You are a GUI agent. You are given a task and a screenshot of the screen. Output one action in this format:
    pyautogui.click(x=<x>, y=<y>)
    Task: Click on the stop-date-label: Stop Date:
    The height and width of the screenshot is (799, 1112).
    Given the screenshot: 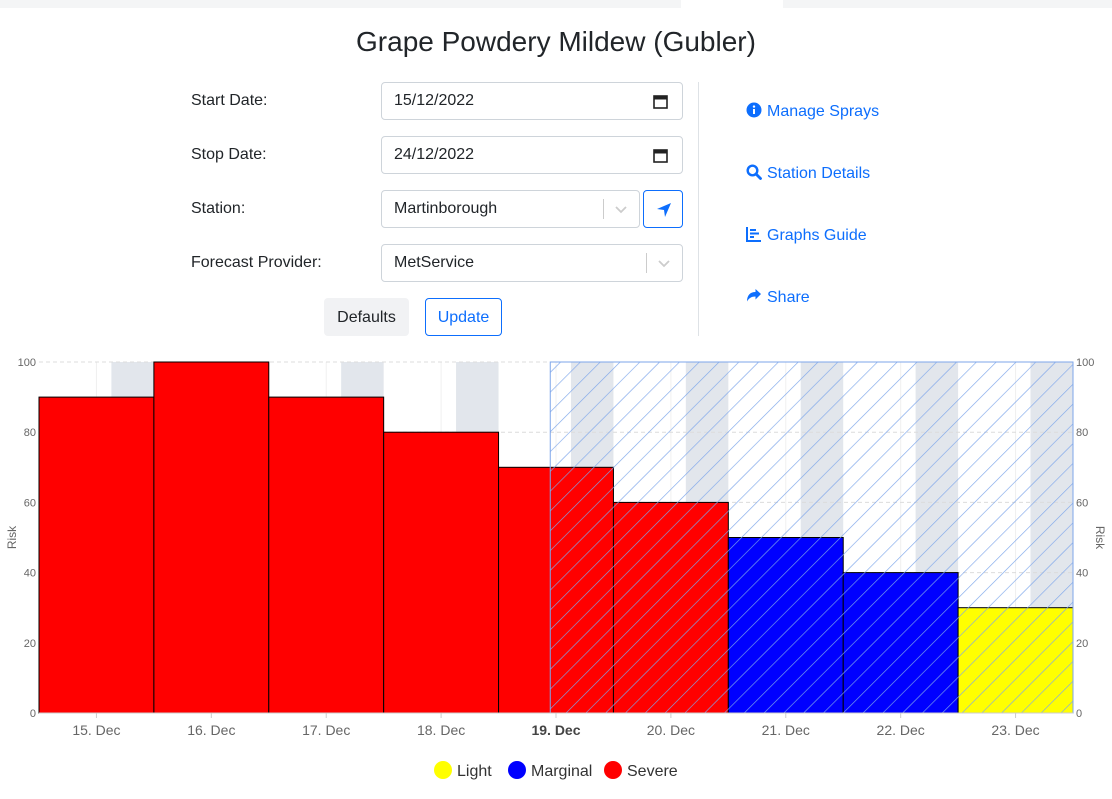 What is the action you would take?
    pyautogui.click(x=229, y=154)
    